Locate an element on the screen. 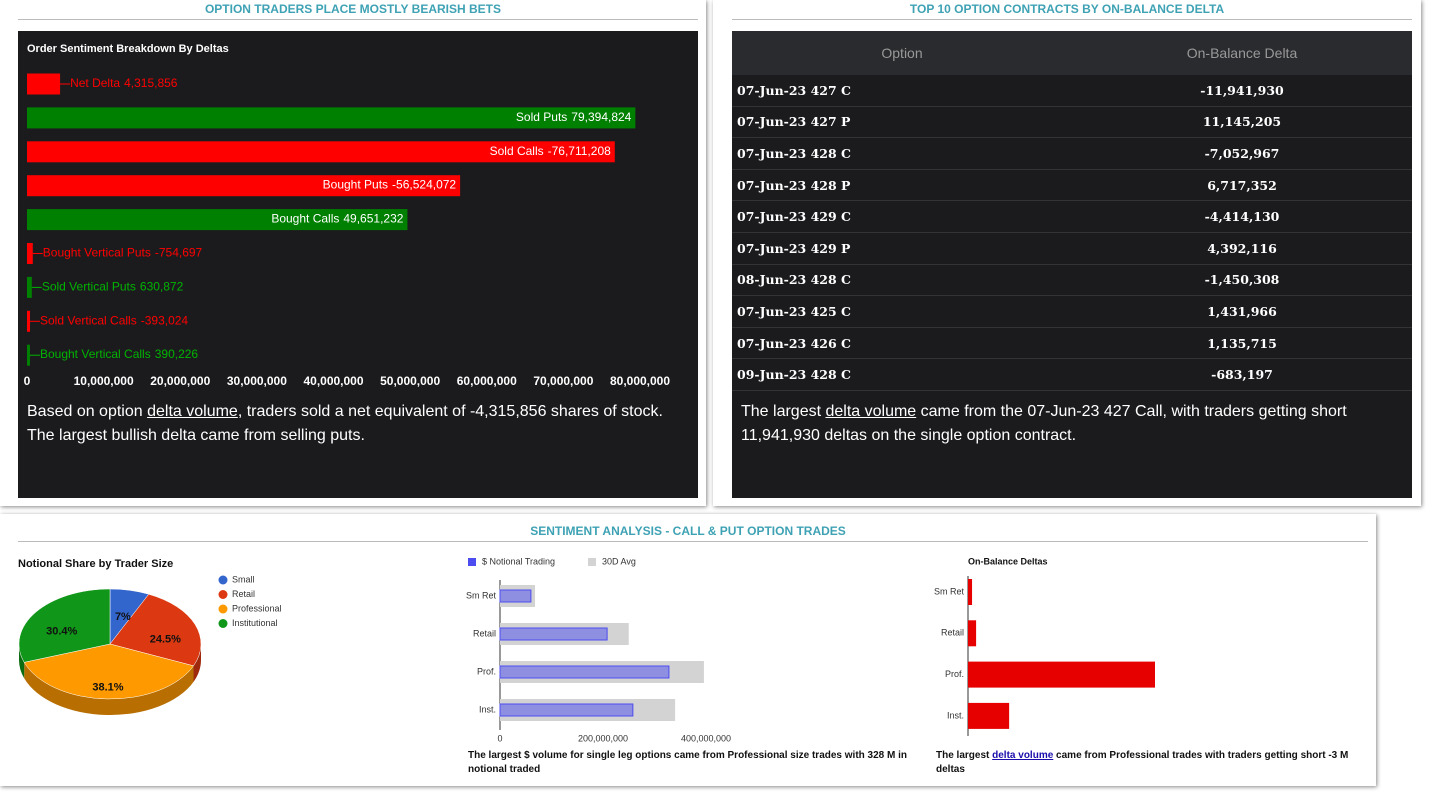 This screenshot has width=1431, height=795. table-row: 07-Jun-23 429 P 4,392,116 is located at coordinates (1072, 248).